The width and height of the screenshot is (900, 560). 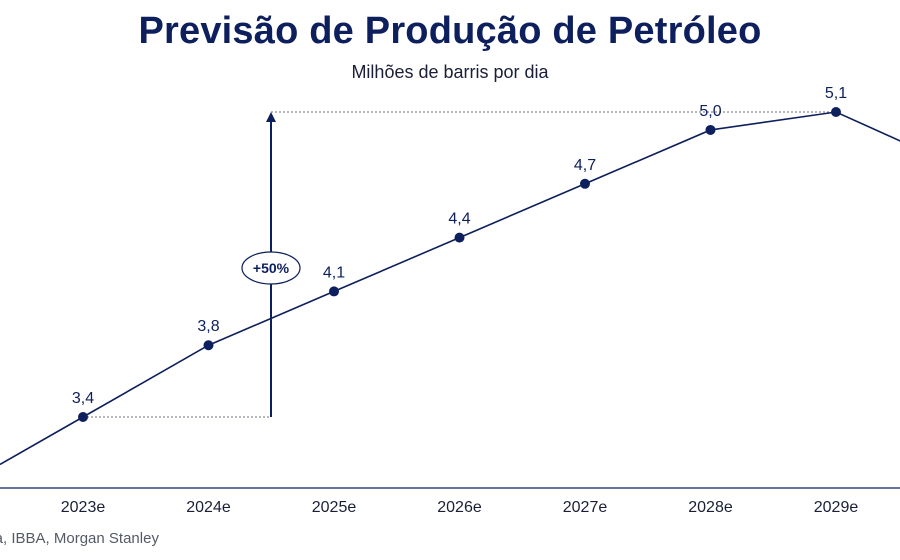 I want to click on source-note: nea, IBBA, Morgan Stanley, so click(x=79, y=538).